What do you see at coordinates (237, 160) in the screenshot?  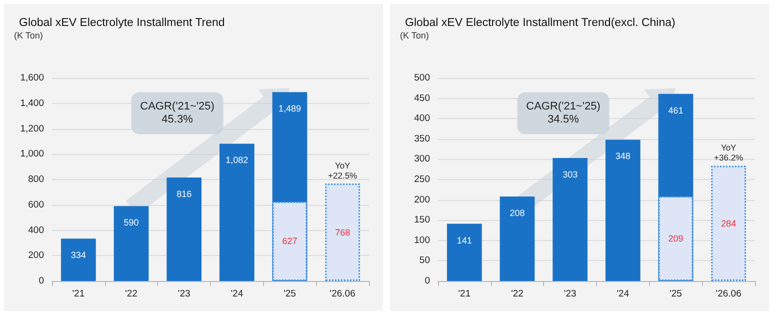 I see `data-label: 1,082` at bounding box center [237, 160].